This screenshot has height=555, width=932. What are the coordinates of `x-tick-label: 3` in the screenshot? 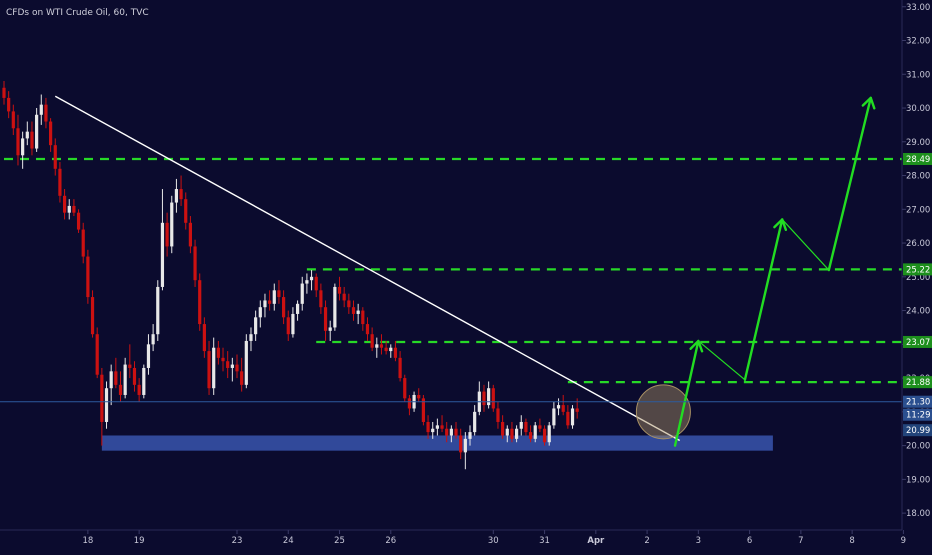 It's located at (698, 541).